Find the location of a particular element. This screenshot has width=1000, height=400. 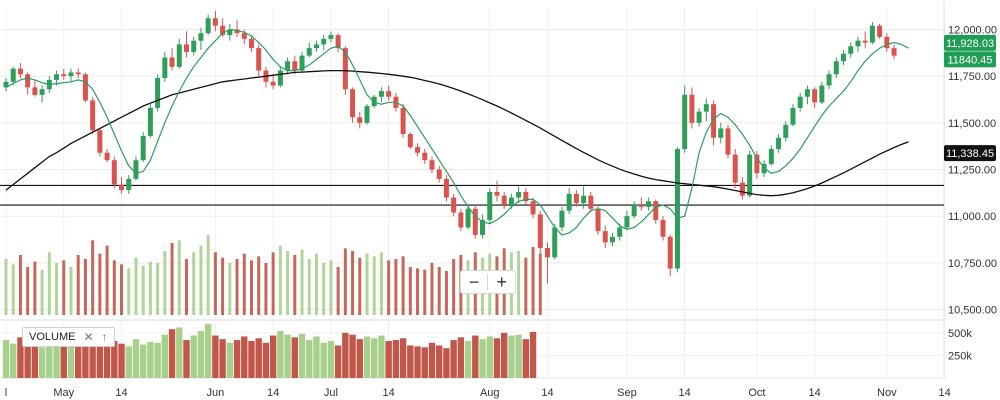

zoom-divider is located at coordinates (488, 282).